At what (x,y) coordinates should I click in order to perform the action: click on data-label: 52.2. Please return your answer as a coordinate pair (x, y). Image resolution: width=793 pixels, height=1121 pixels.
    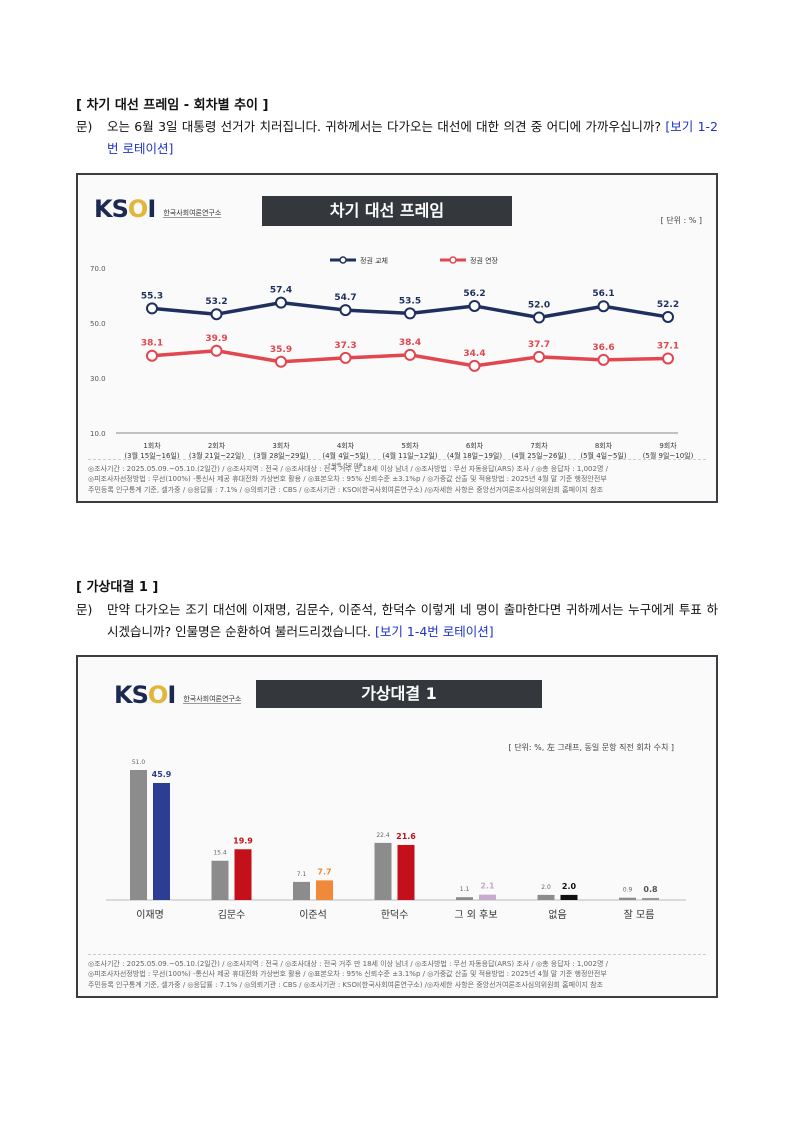
    Looking at the image, I should click on (668, 305).